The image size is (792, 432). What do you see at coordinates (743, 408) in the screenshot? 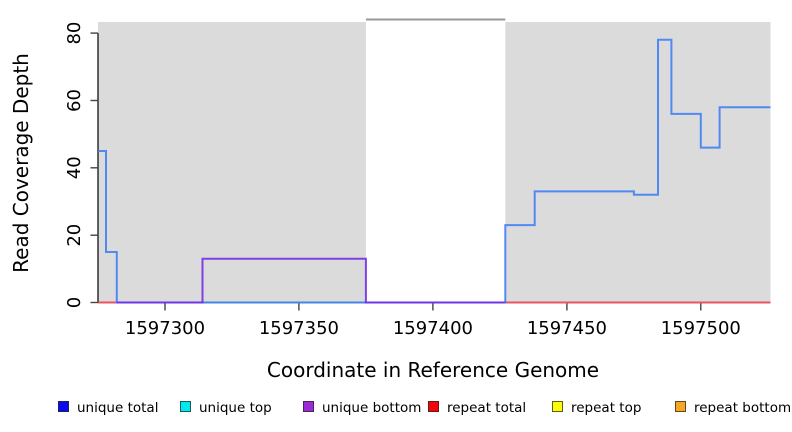
I see `legend-label: repeat bottom` at bounding box center [743, 408].